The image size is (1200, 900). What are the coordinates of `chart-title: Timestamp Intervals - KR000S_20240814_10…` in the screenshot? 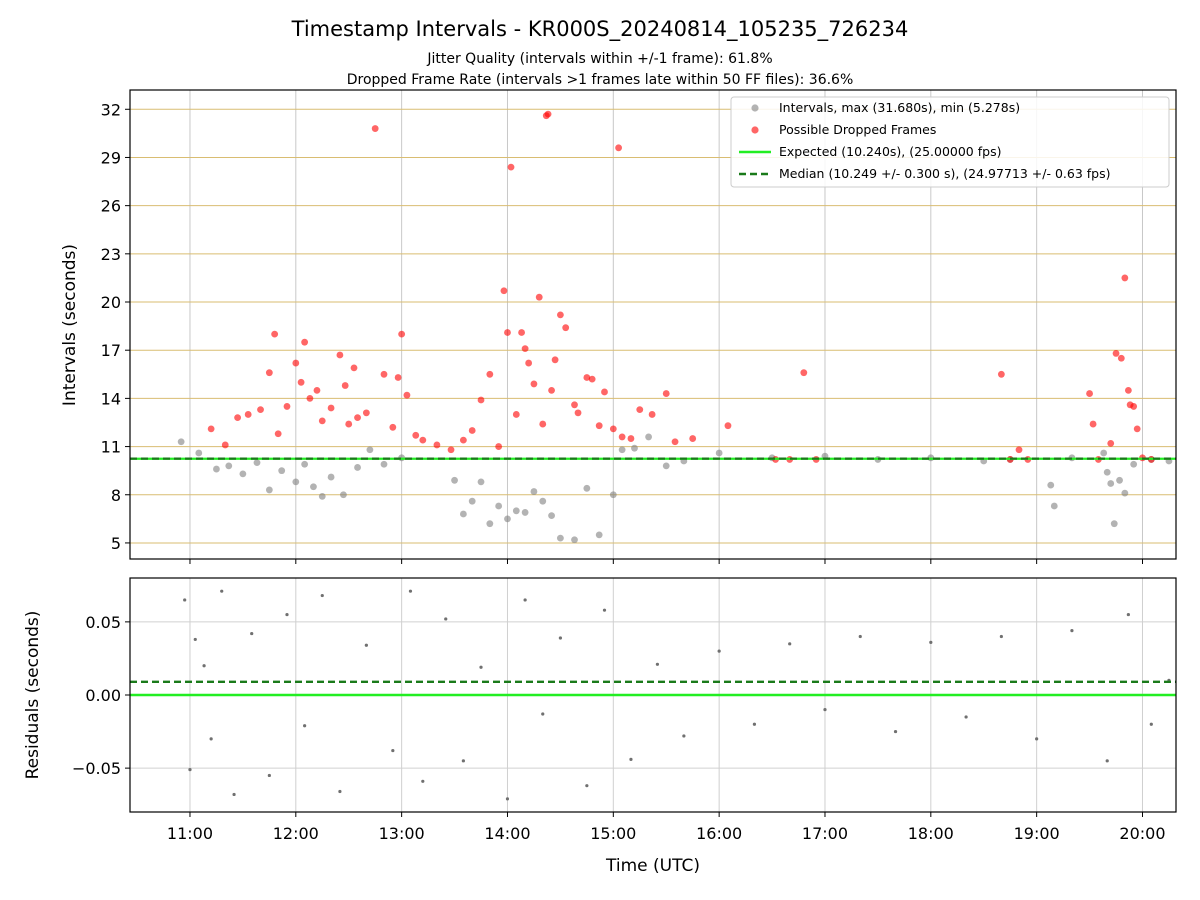 It's located at (600, 29).